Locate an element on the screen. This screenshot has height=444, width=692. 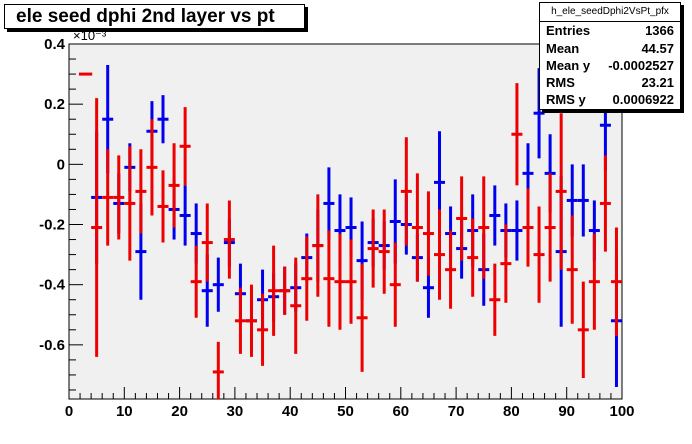
y-tick-label: -0.6 is located at coordinates (52, 345).